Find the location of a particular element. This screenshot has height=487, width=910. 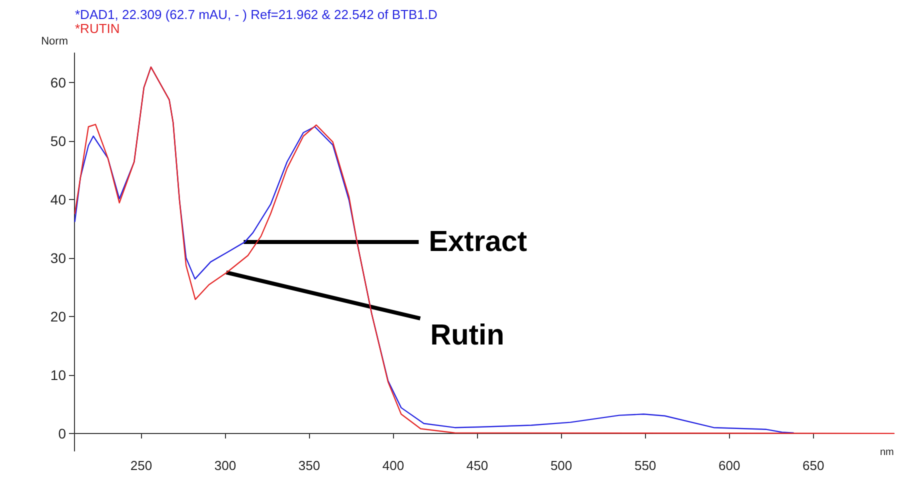

x-tick-label: 300 is located at coordinates (225, 465).